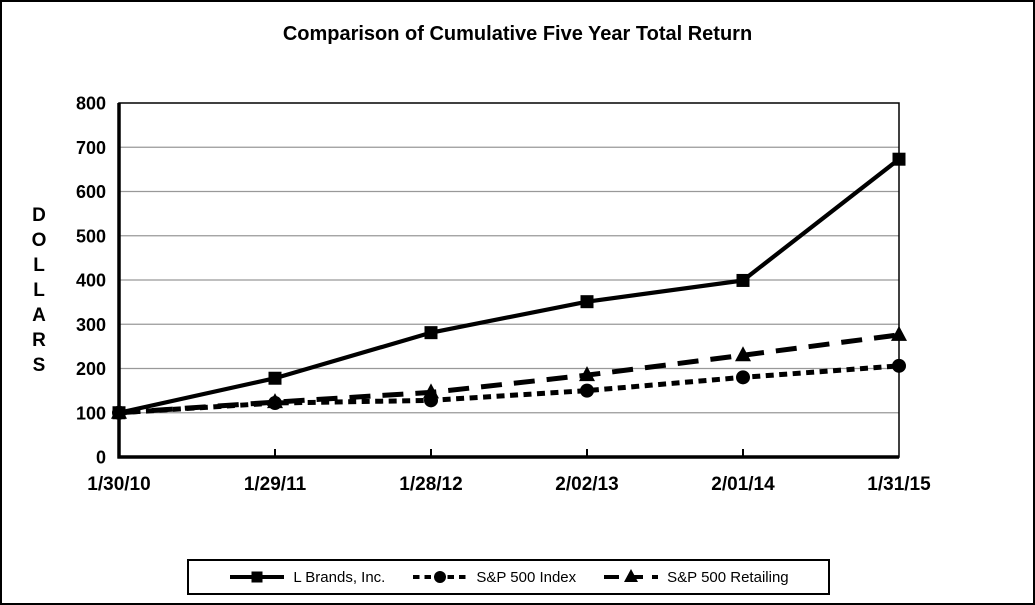 This screenshot has height=605, width=1035. What do you see at coordinates (91, 192) in the screenshot?
I see `y-tick-label: 600` at bounding box center [91, 192].